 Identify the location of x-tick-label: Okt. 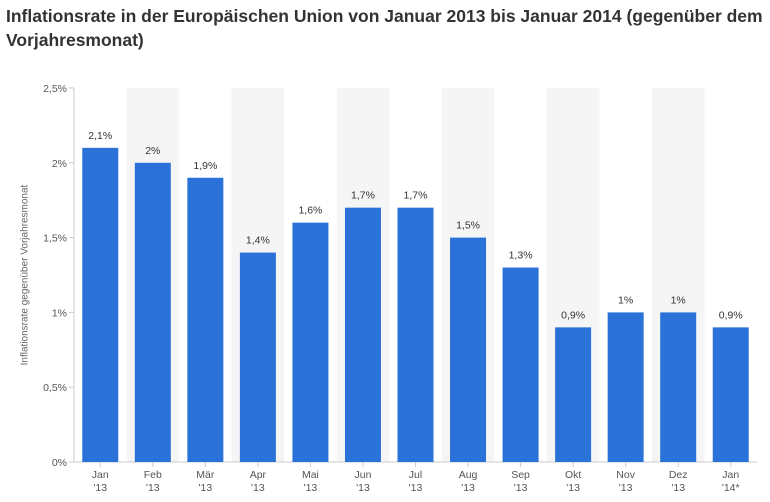
(573, 475).